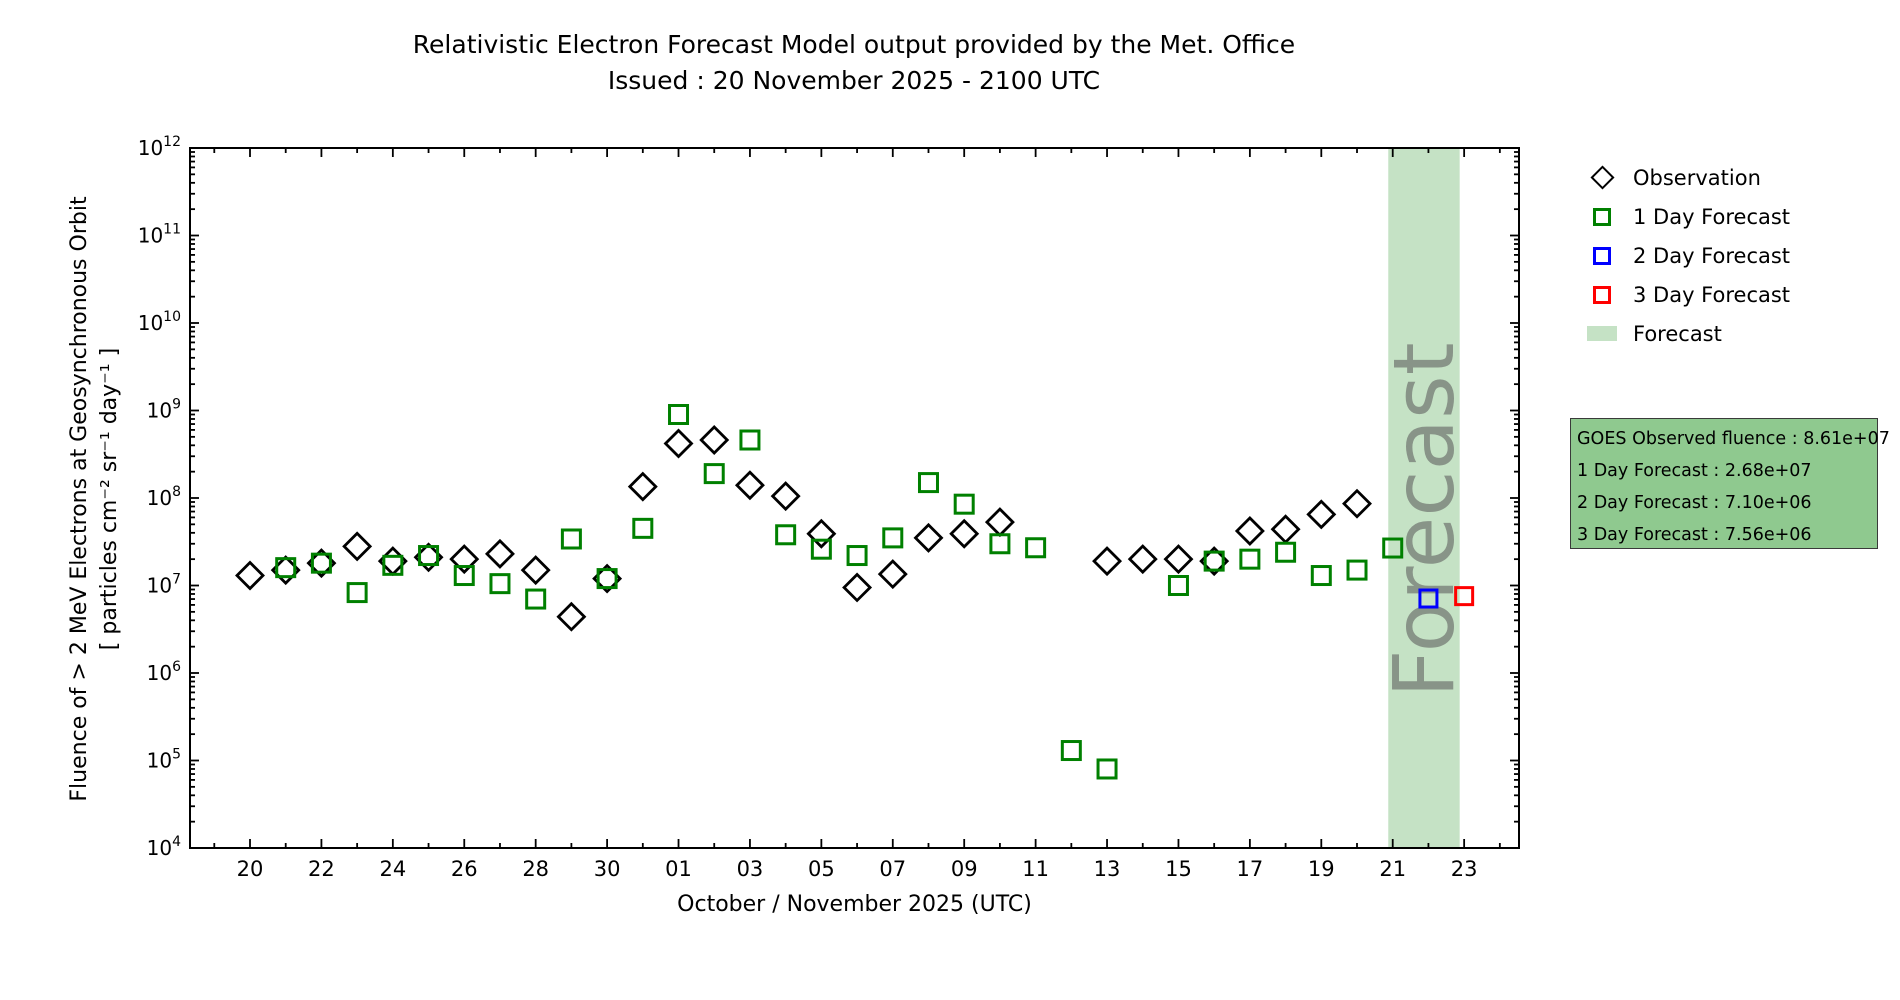 Image resolution: width=1900 pixels, height=1000 pixels. Describe the element at coordinates (678, 869) in the screenshot. I see `x-tick-label: 01` at that location.